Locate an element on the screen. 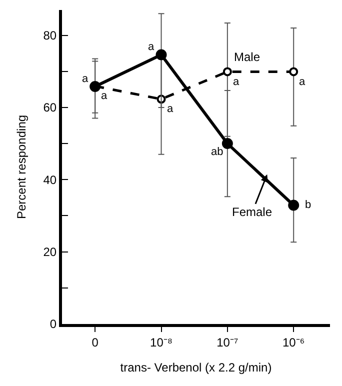 This screenshot has height=386, width=342. annotation: b is located at coordinates (308, 205).